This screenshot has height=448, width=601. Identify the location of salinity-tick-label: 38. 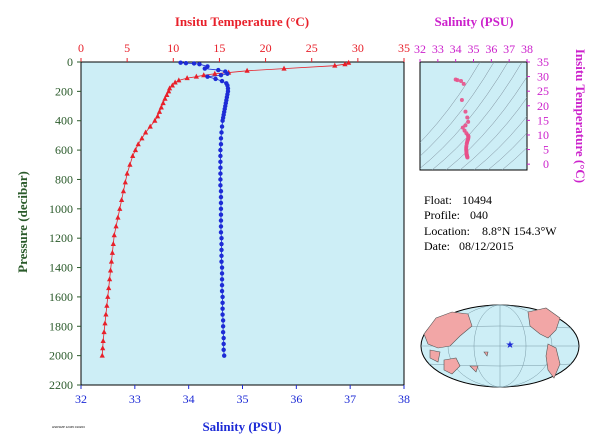
(404, 399).